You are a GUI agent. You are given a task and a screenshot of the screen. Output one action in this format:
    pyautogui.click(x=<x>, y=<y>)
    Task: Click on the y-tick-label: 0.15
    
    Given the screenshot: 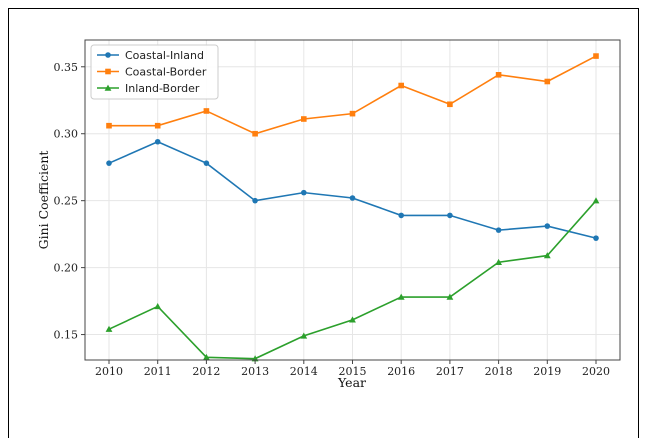 What is the action you would take?
    pyautogui.click(x=66, y=335)
    